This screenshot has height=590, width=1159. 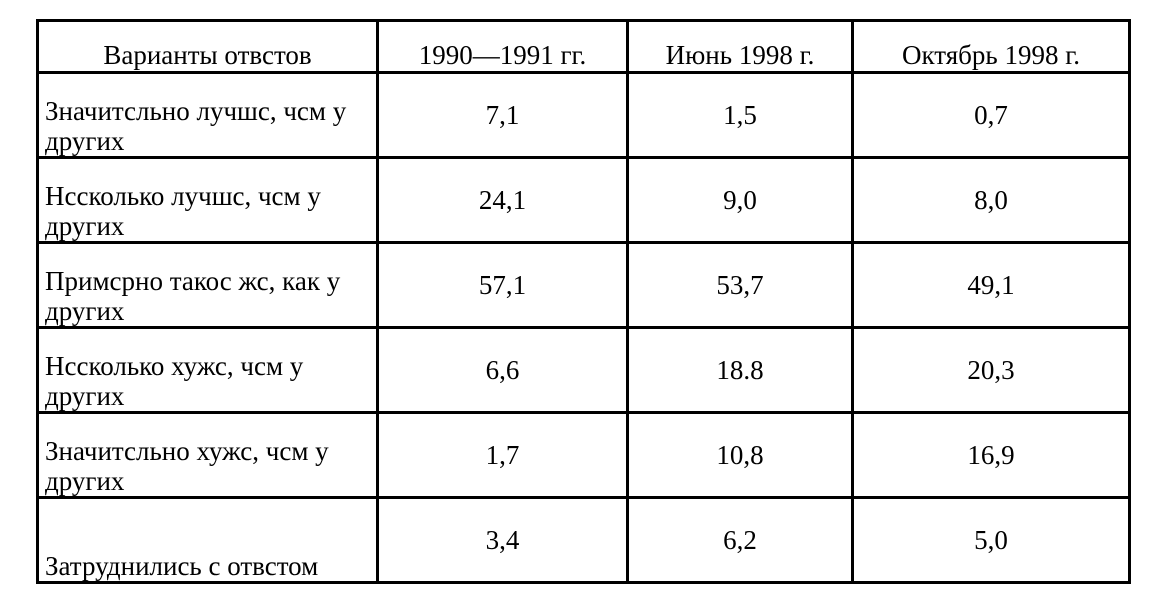 What do you see at coordinates (207, 455) in the screenshot?
I see `row-label: Значитсльно хужс, чсм у других` at bounding box center [207, 455].